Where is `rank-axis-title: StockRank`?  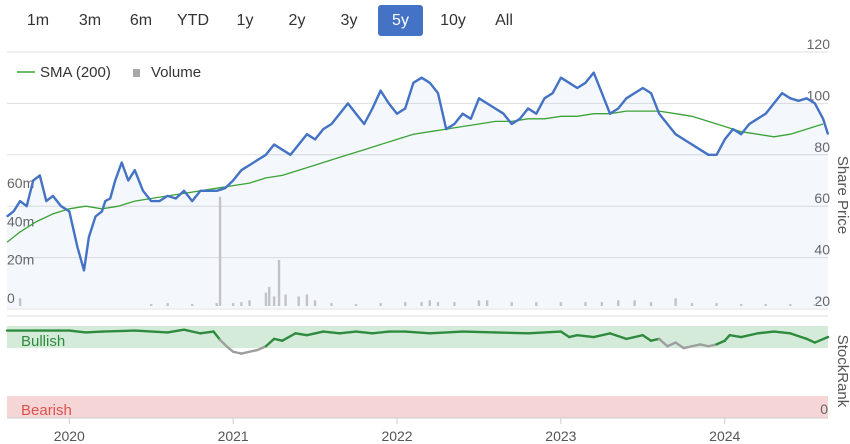
rank-axis-title: StockRank is located at coordinates (842, 371).